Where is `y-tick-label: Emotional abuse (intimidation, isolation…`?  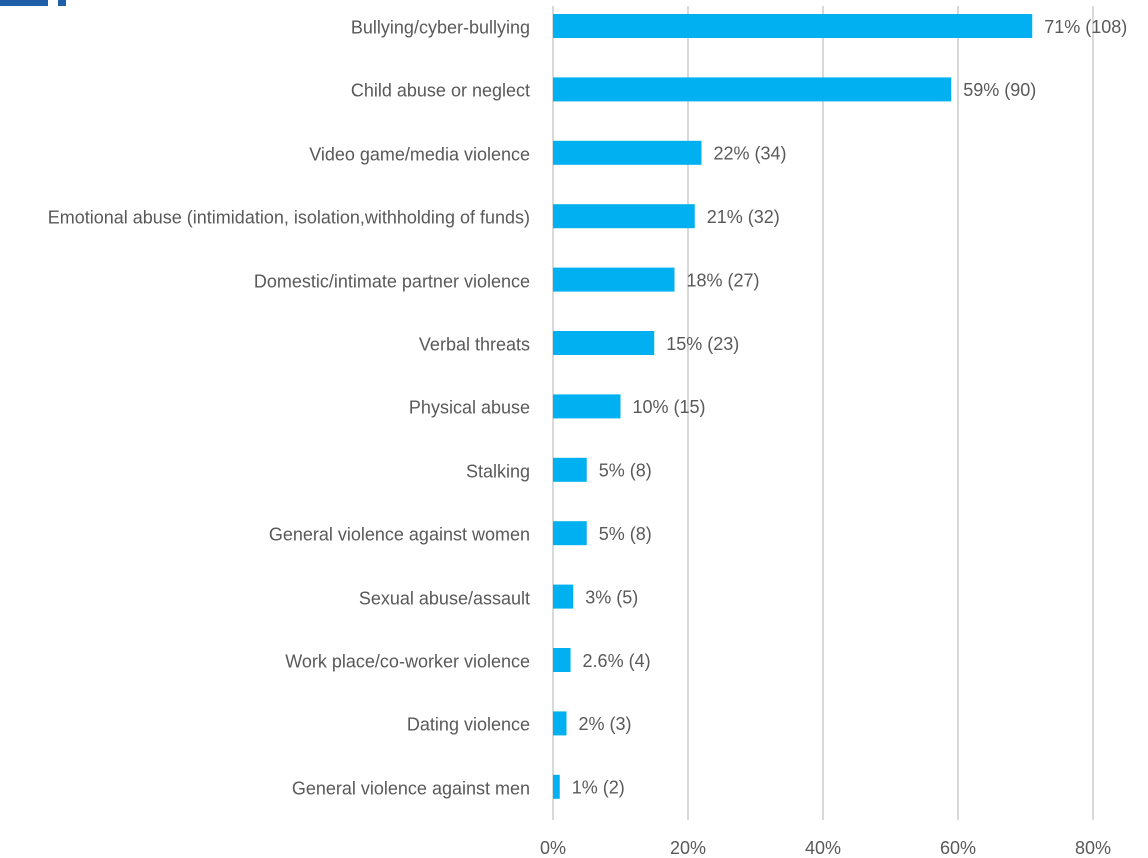 y-tick-label: Emotional abuse (intimidation, isolation… is located at coordinates (288, 217).